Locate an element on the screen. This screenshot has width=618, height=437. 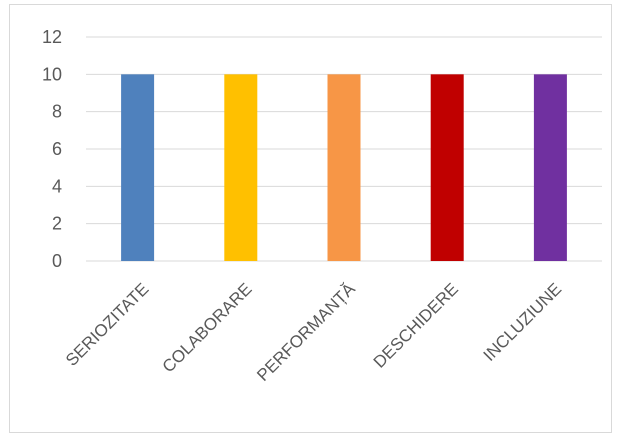
x-tick-label: INCLUZIUNE is located at coordinates (523, 322).